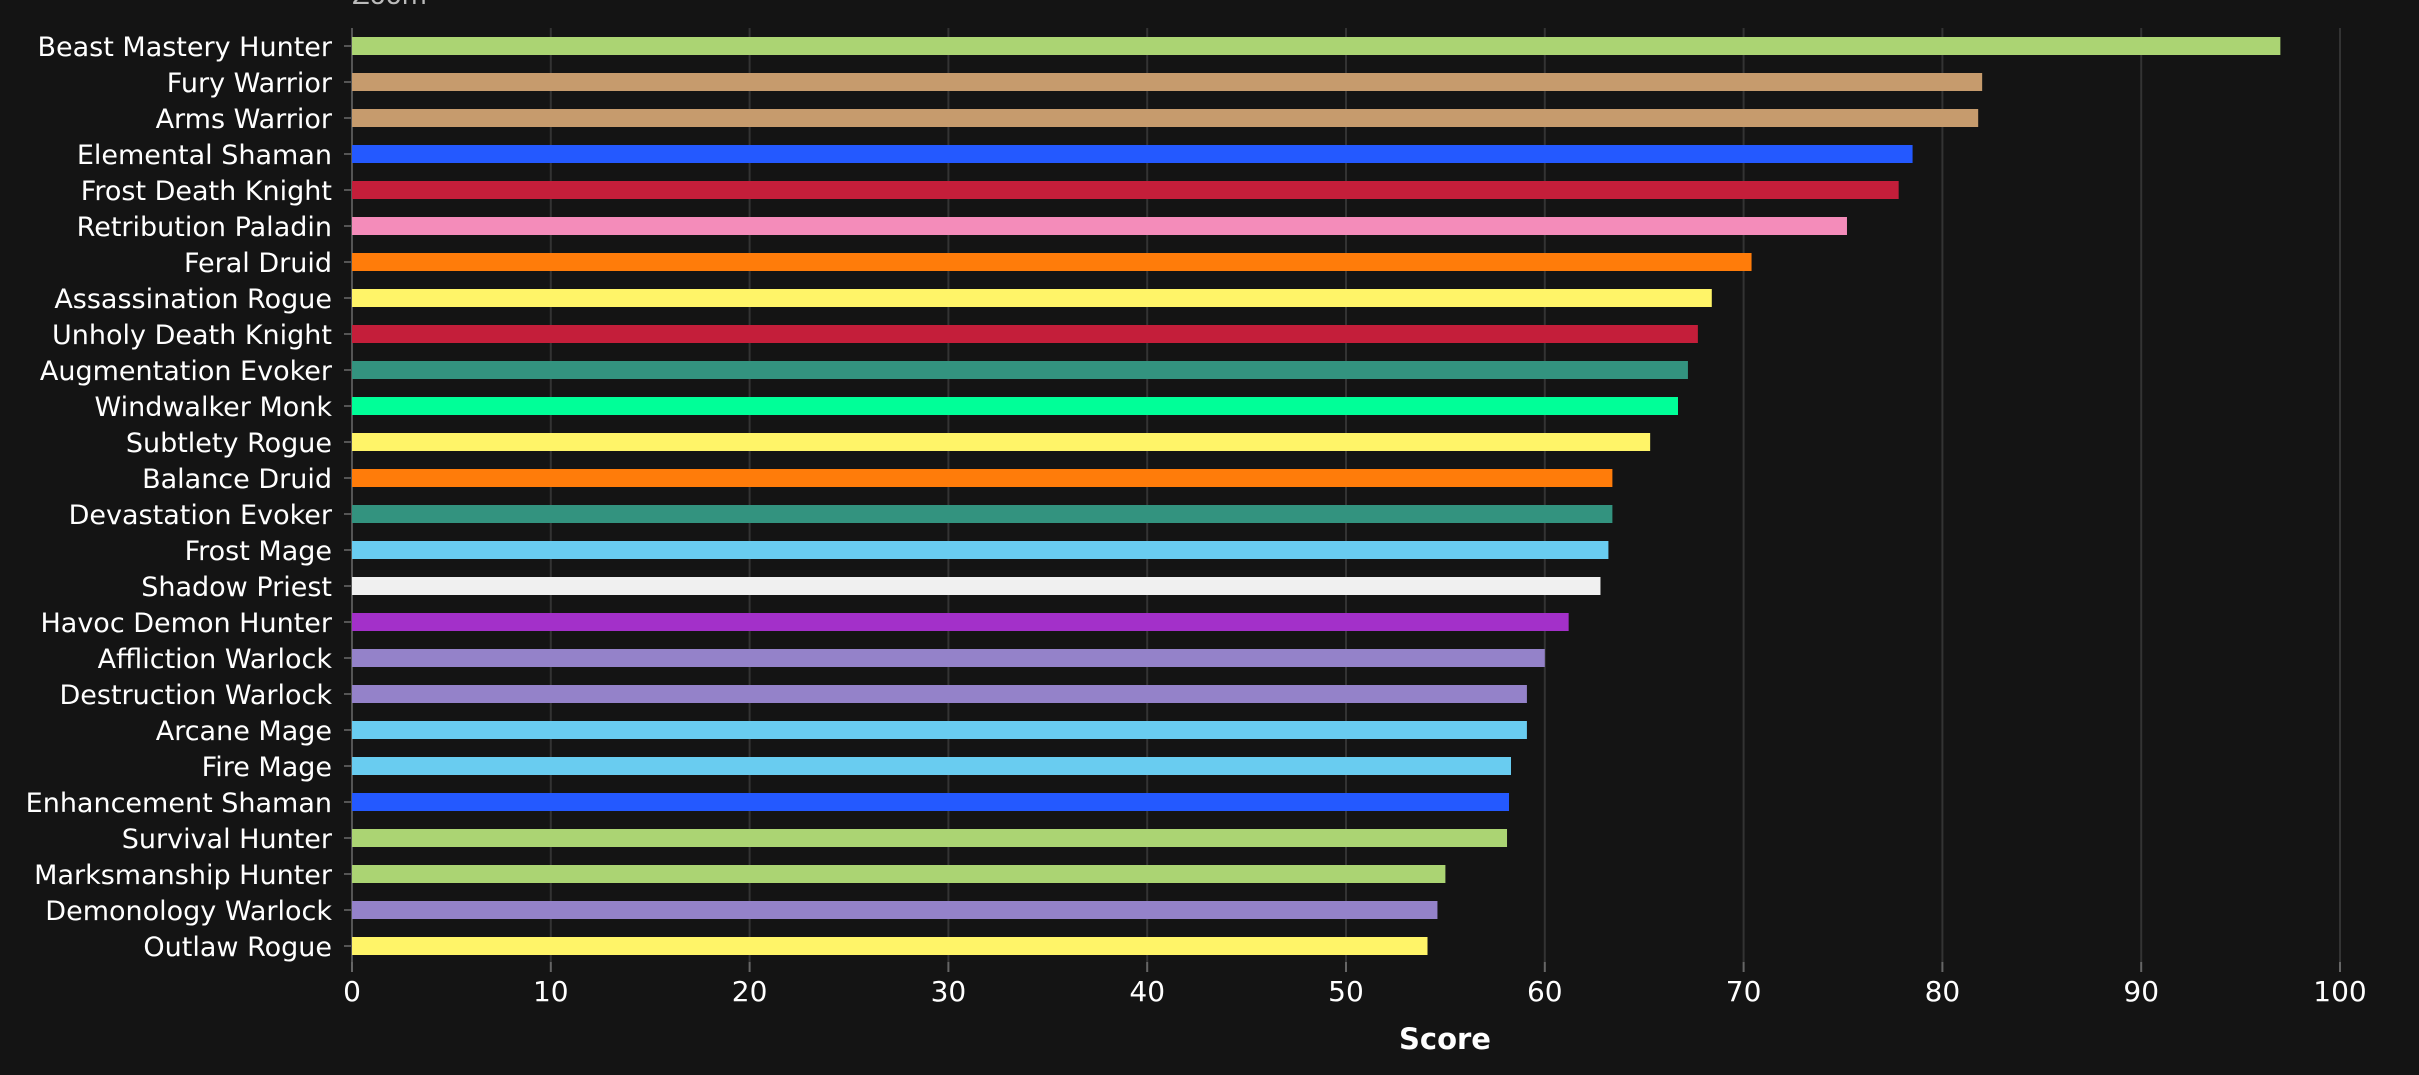  I want to click on category-label: Outlaw Rogue, so click(237, 947).